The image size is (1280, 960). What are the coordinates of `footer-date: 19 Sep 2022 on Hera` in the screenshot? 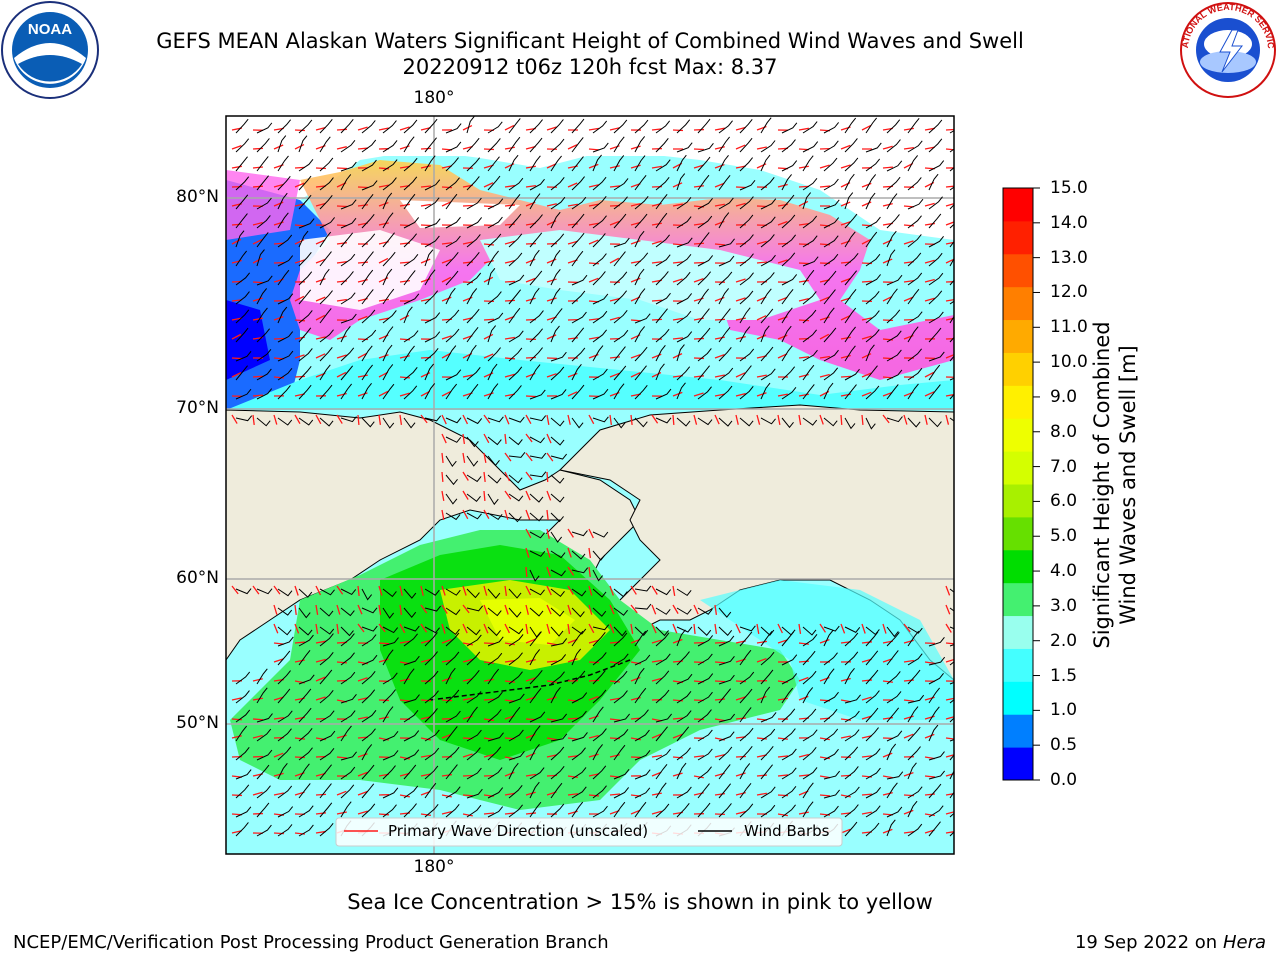 It's located at (1170, 942).